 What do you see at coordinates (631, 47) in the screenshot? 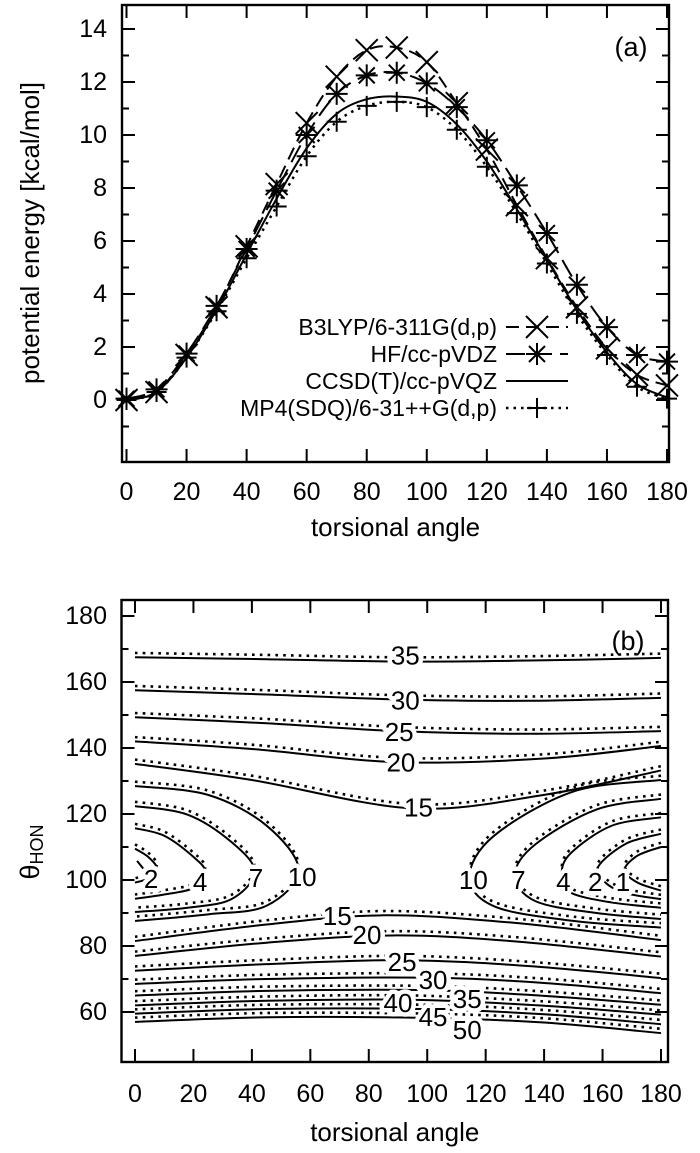
I see `panel-a-title: (a)` at bounding box center [631, 47].